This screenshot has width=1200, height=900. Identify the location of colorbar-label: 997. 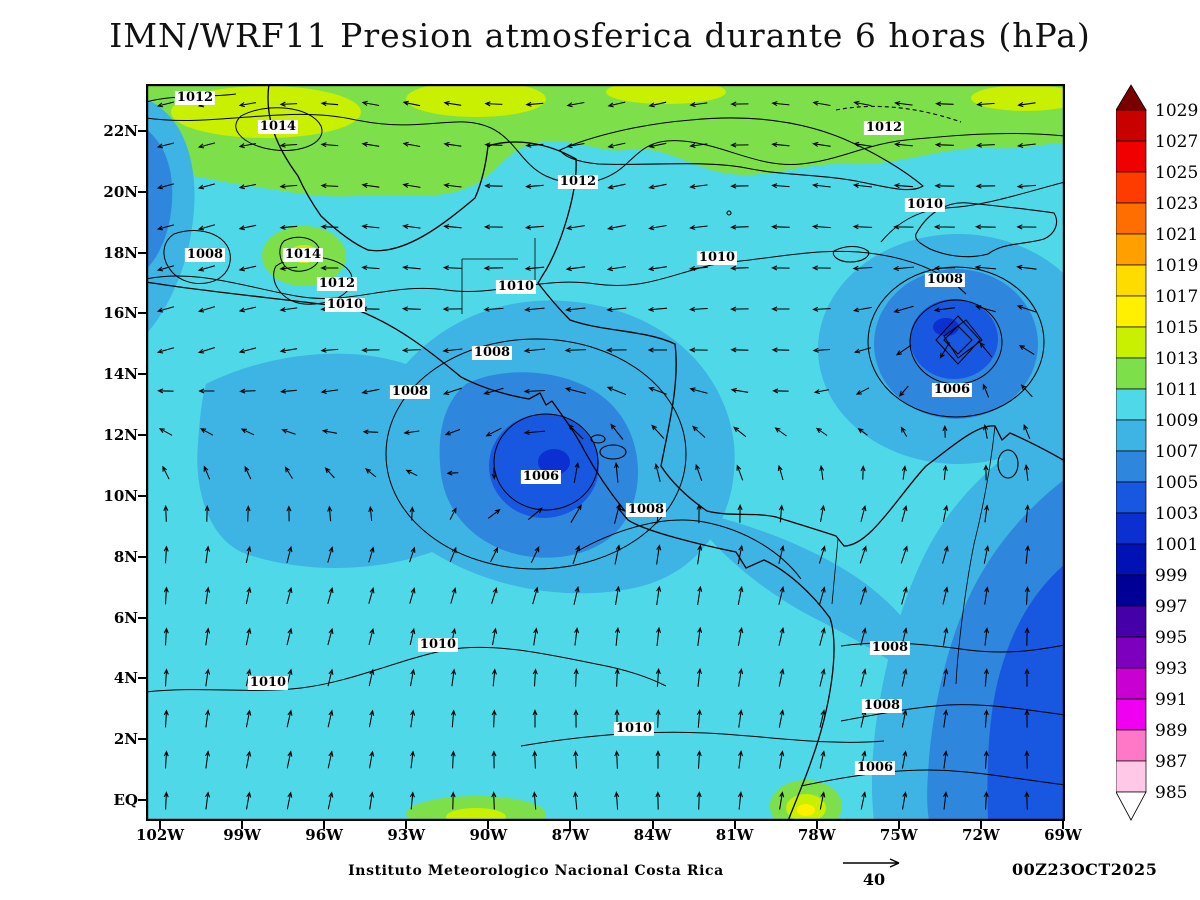
(1171, 607).